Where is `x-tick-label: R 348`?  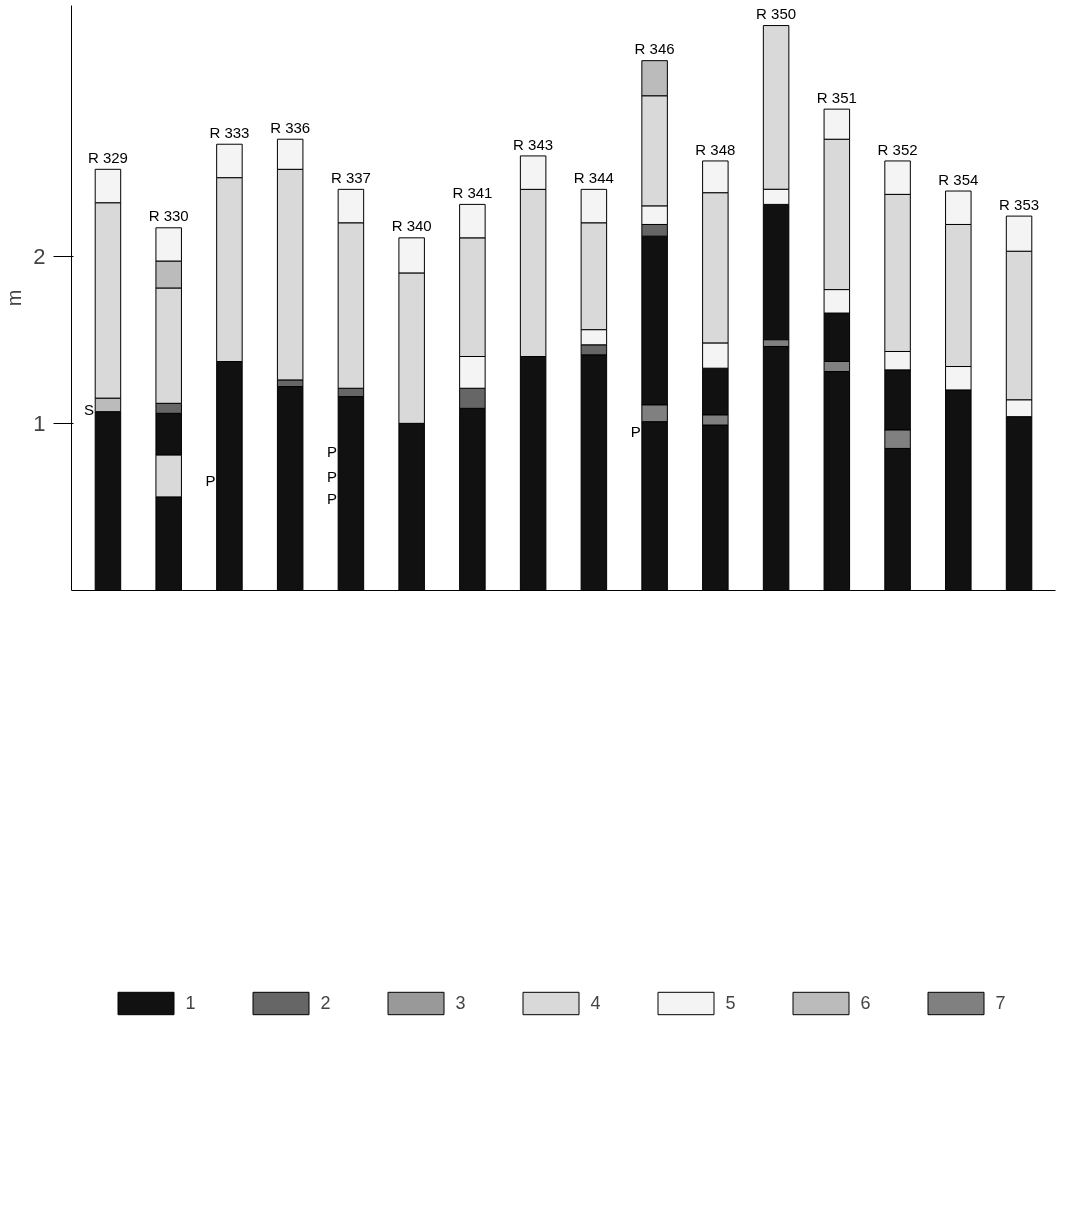 x-tick-label: R 348 is located at coordinates (715, 149).